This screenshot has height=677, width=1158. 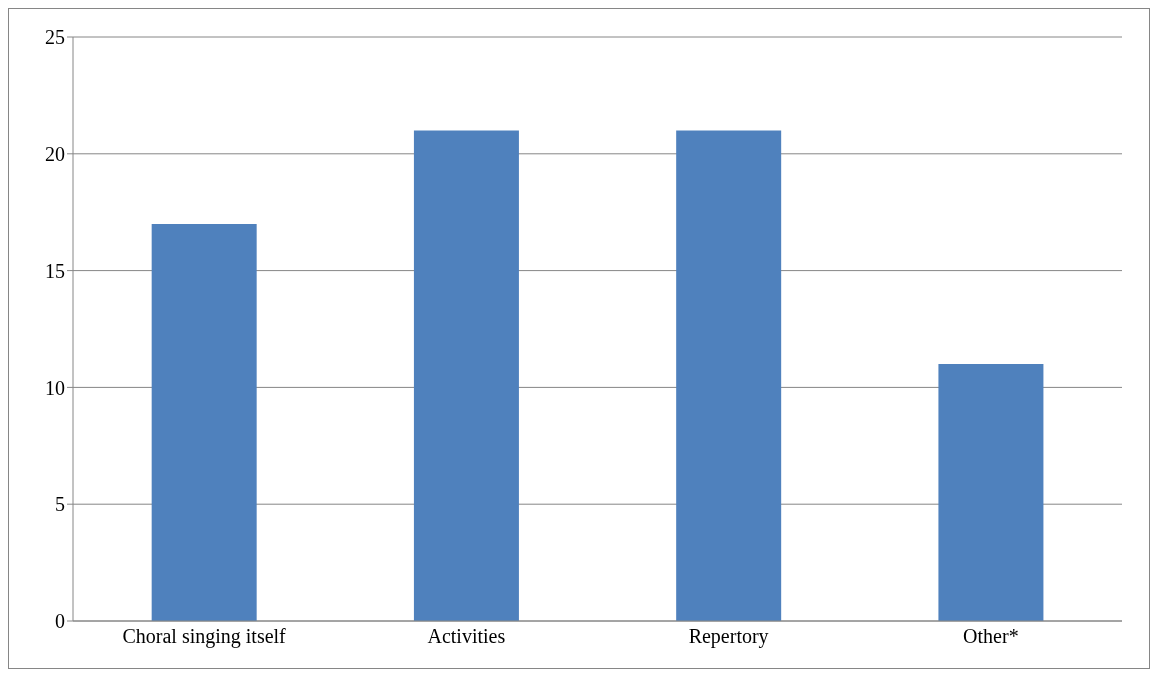 I want to click on y-tick-label: 20, so click(x=55, y=153).